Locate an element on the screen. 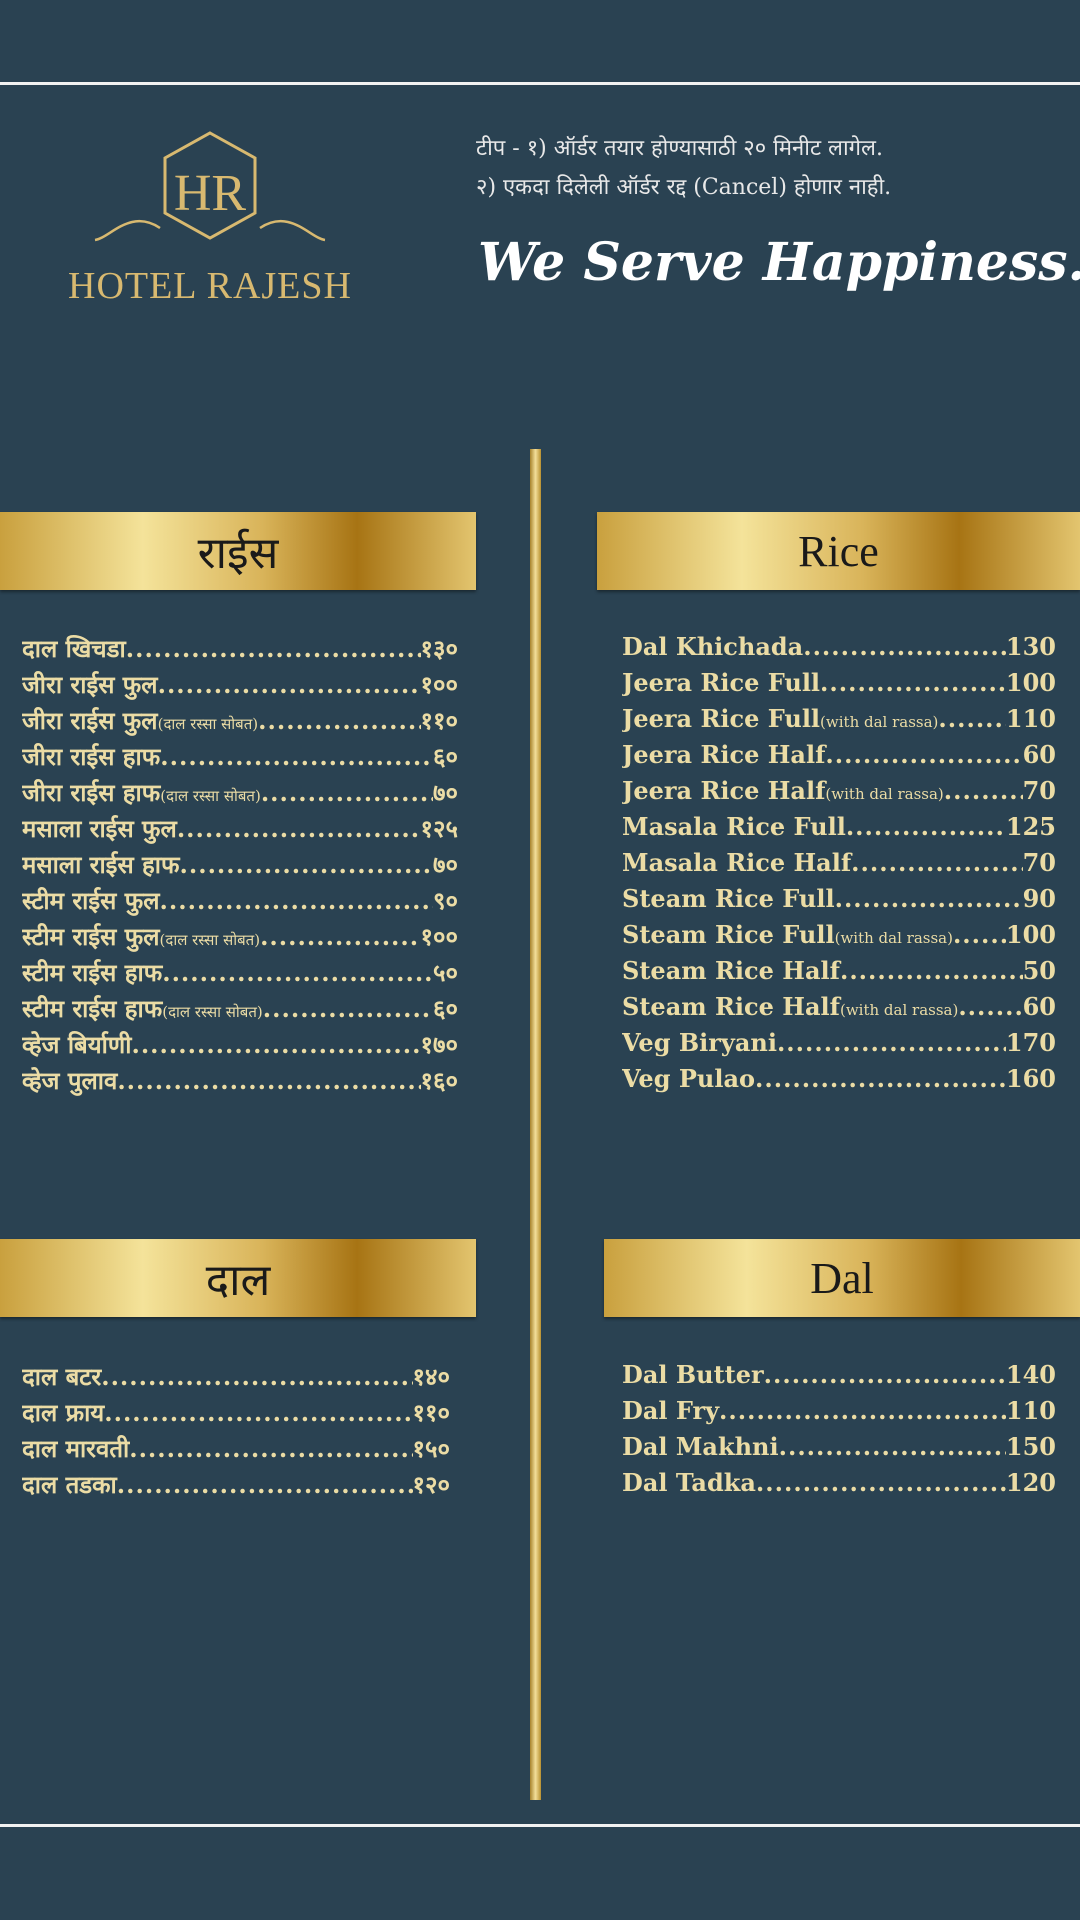 Image resolution: width=1080 pixels, height=1920 pixels. menu-item: जीरा राईस फुल (दाल रस्सा सोबत) ११० is located at coordinates (240, 722).